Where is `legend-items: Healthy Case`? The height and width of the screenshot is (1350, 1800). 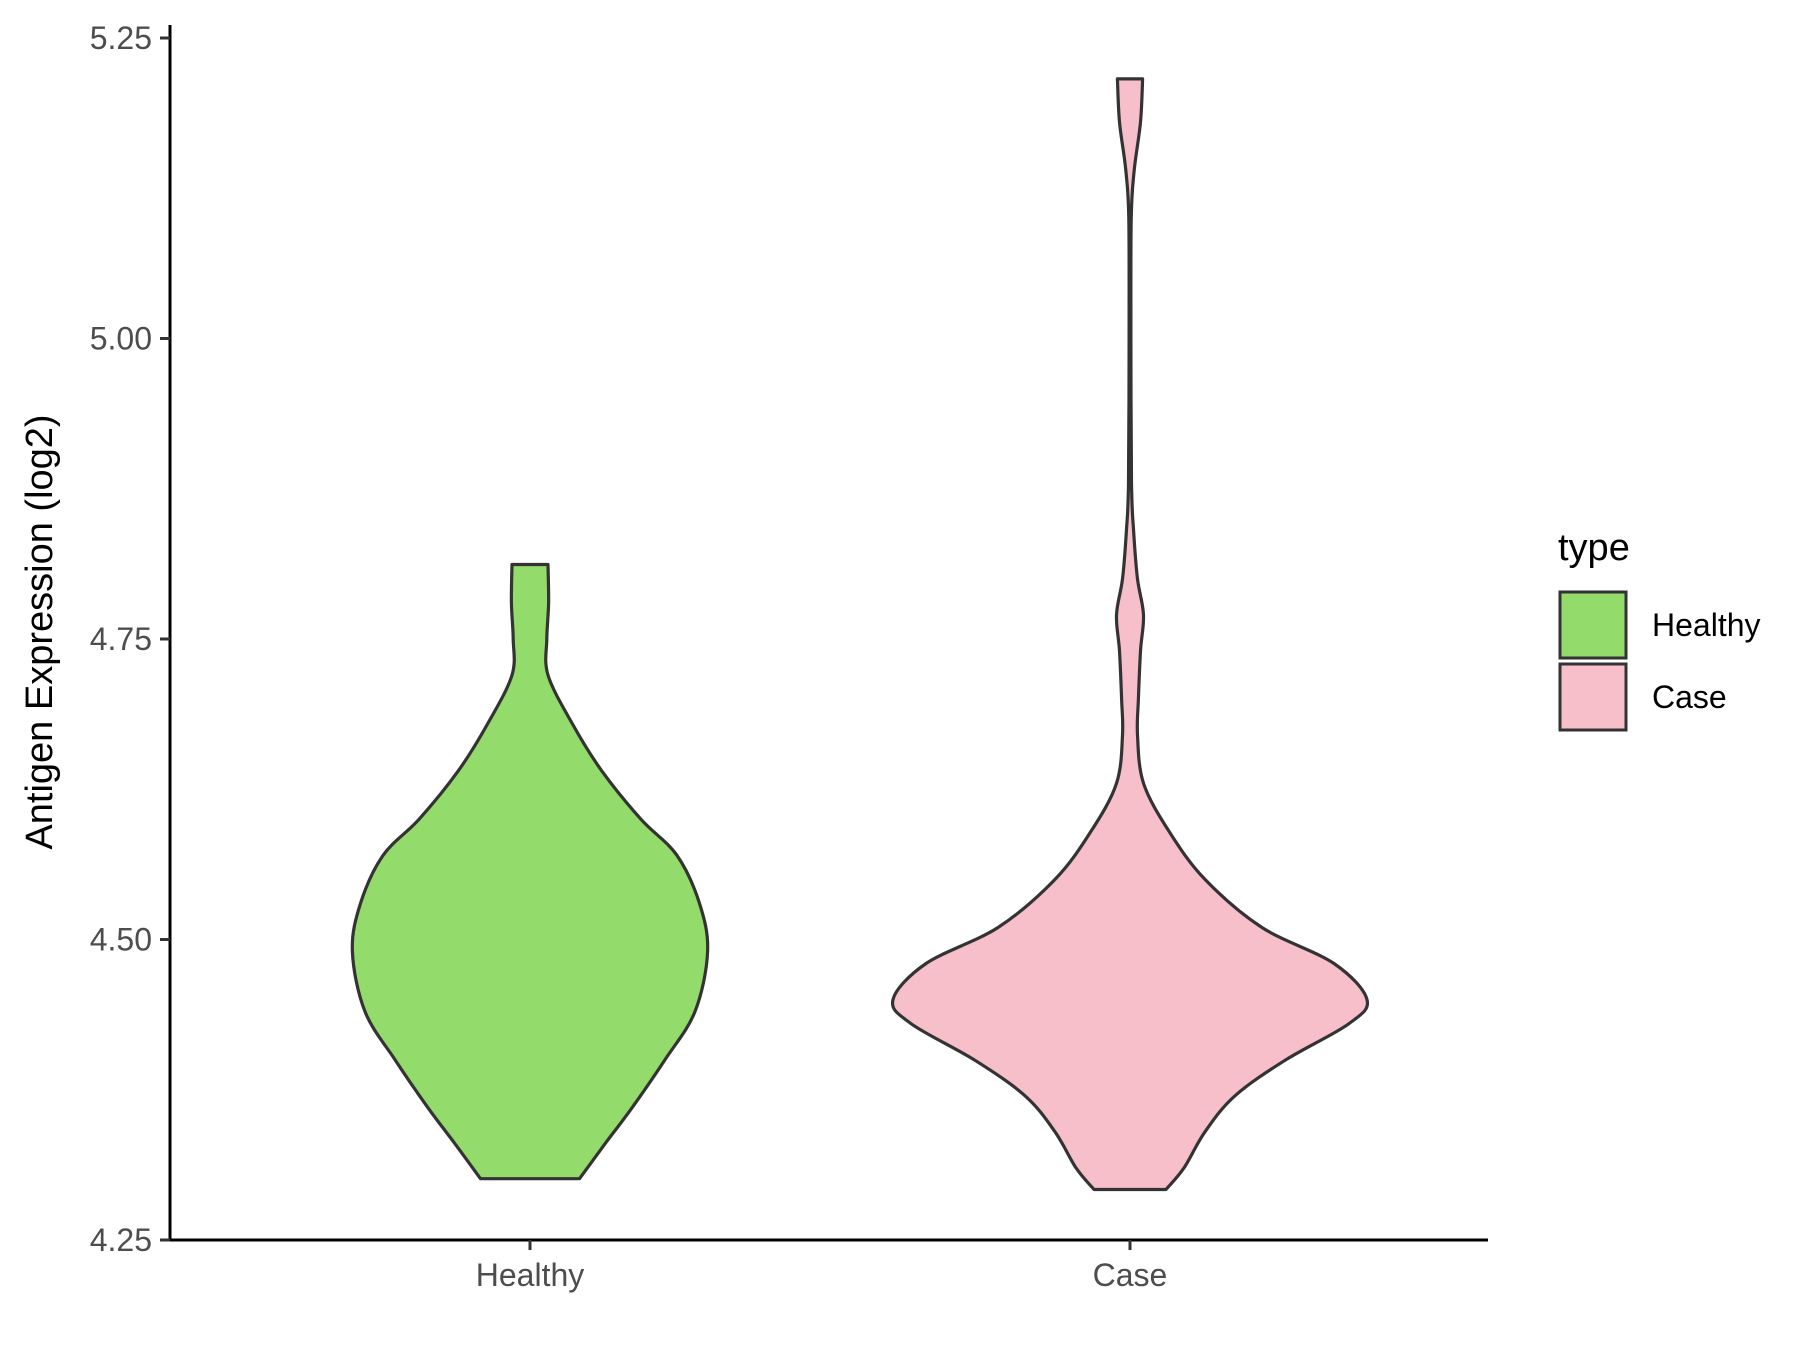 legend-items: Healthy Case is located at coordinates (1659, 661).